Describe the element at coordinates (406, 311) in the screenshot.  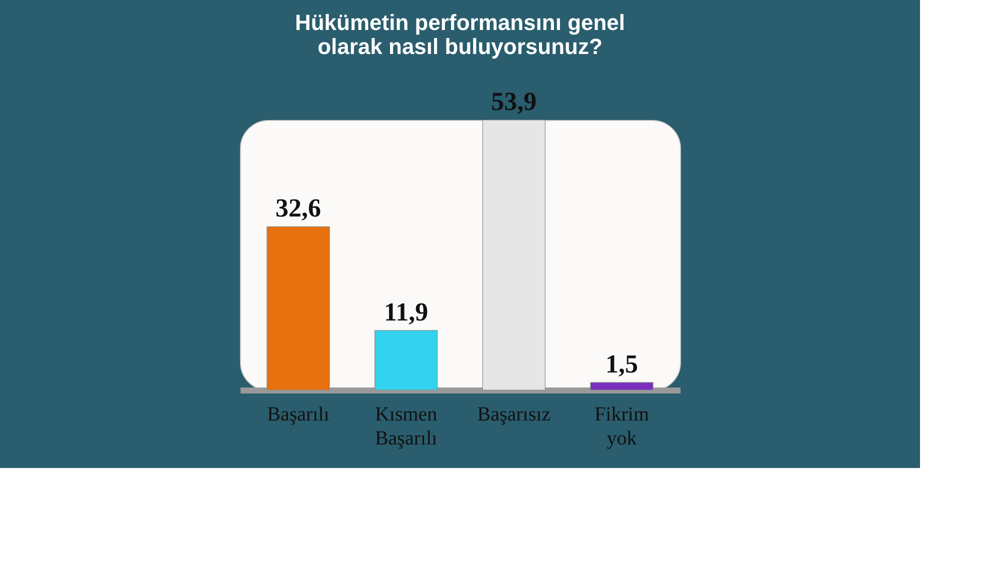
I see `data-label: 11,9` at that location.